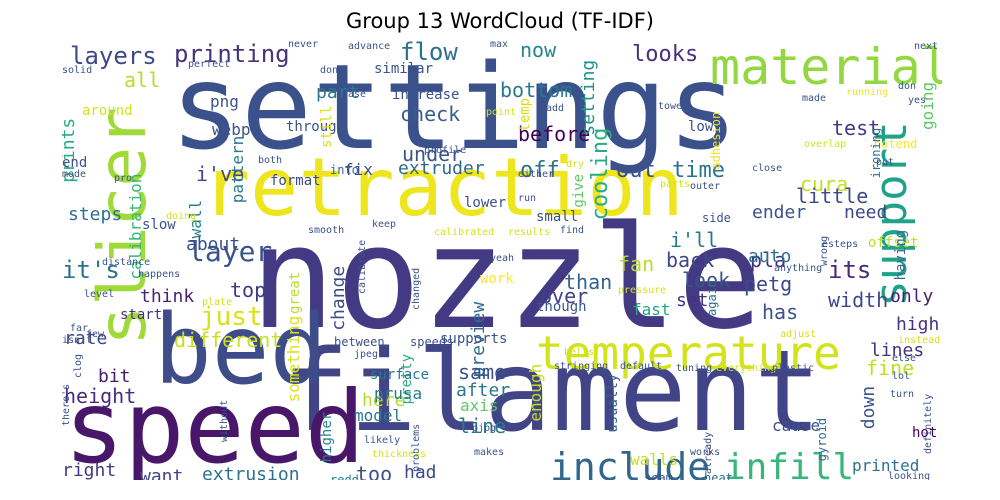 This screenshot has height=500, width=1000. What do you see at coordinates (885, 162) in the screenshot?
I see `word-put: put` at bounding box center [885, 162].